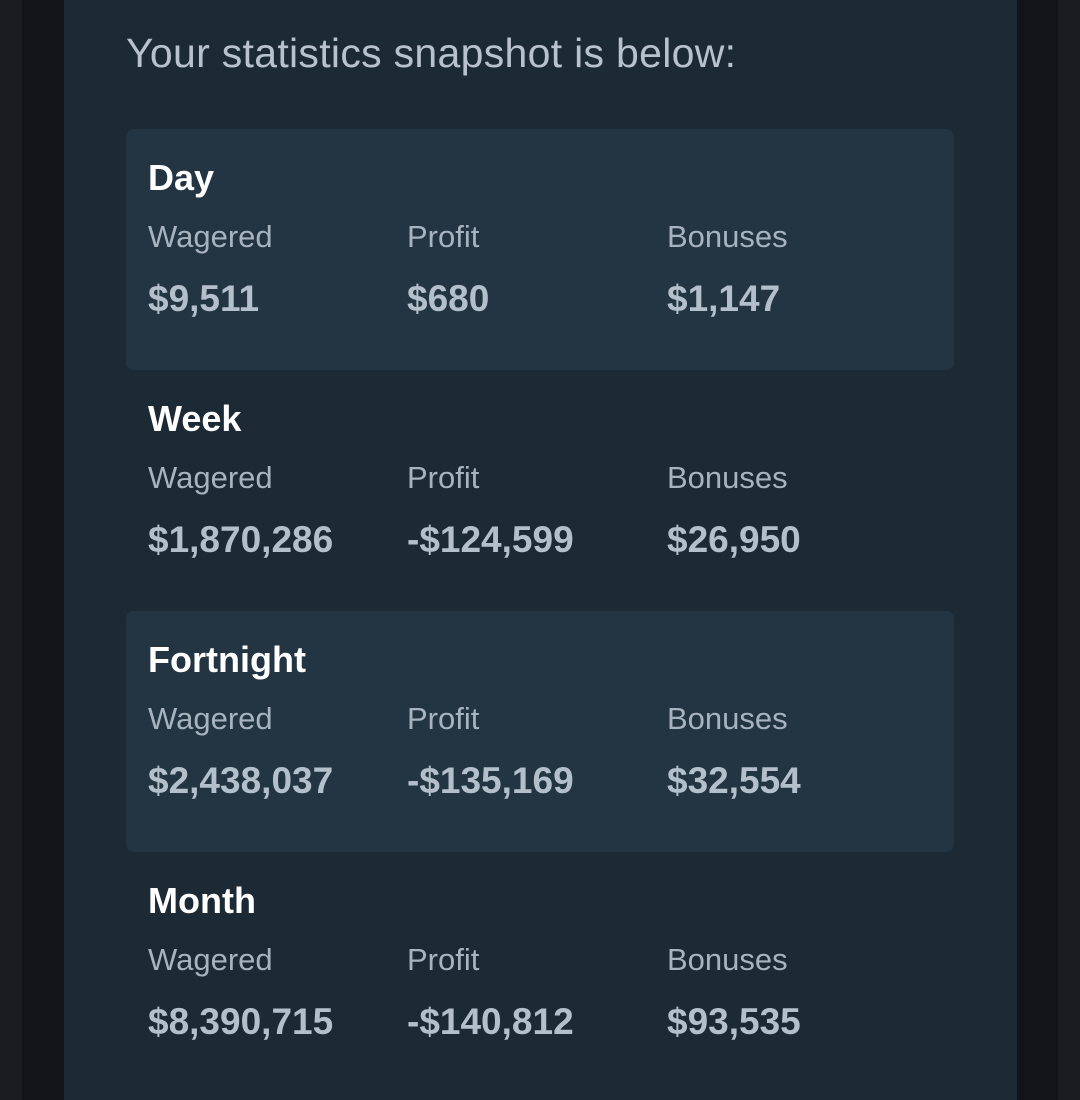 The image size is (1080, 1100). What do you see at coordinates (734, 1021) in the screenshot?
I see `stat-value: $93,535` at bounding box center [734, 1021].